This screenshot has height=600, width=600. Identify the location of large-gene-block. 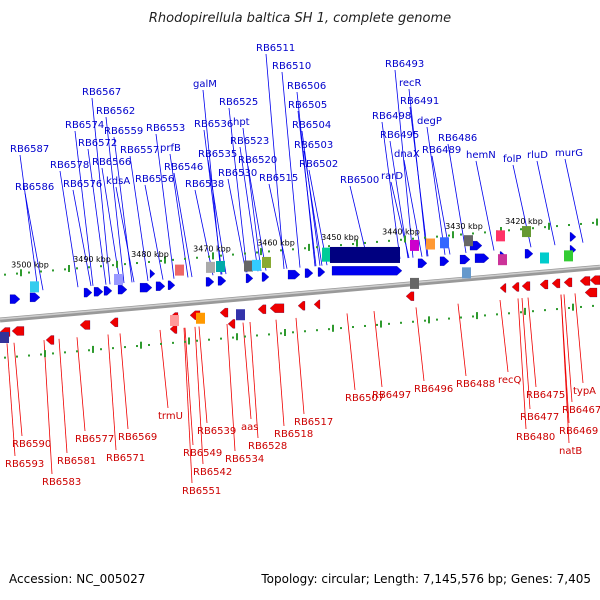
(365, 254).